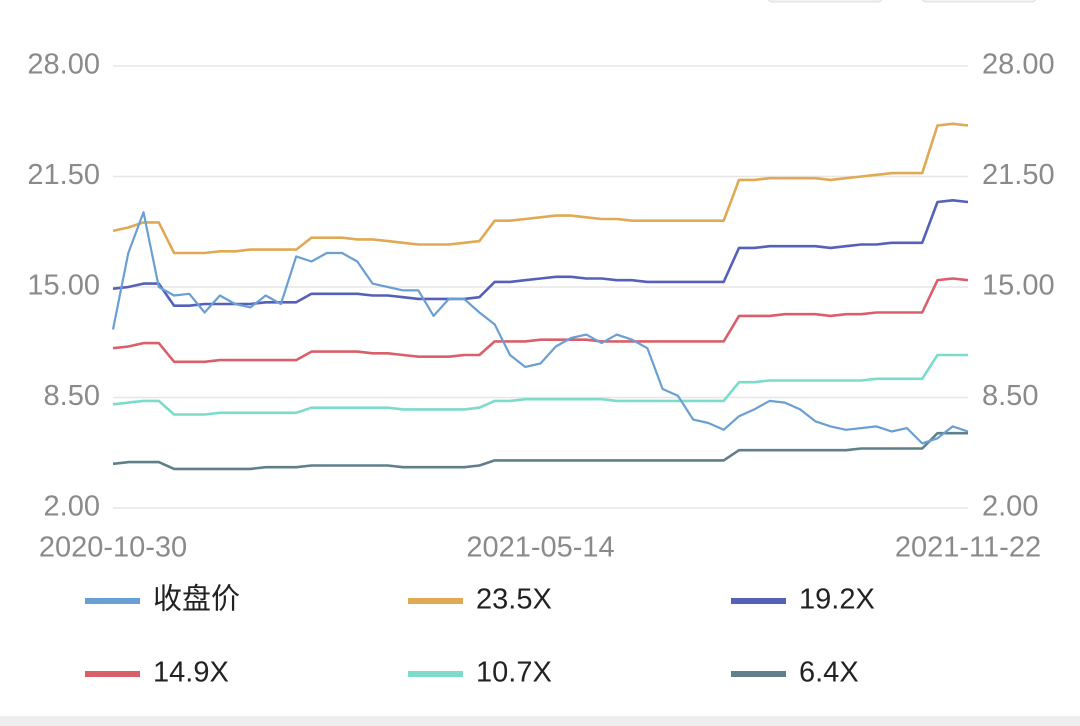 This screenshot has width=1080, height=726. Describe the element at coordinates (540, 721) in the screenshot. I see `bottom-bar` at that location.